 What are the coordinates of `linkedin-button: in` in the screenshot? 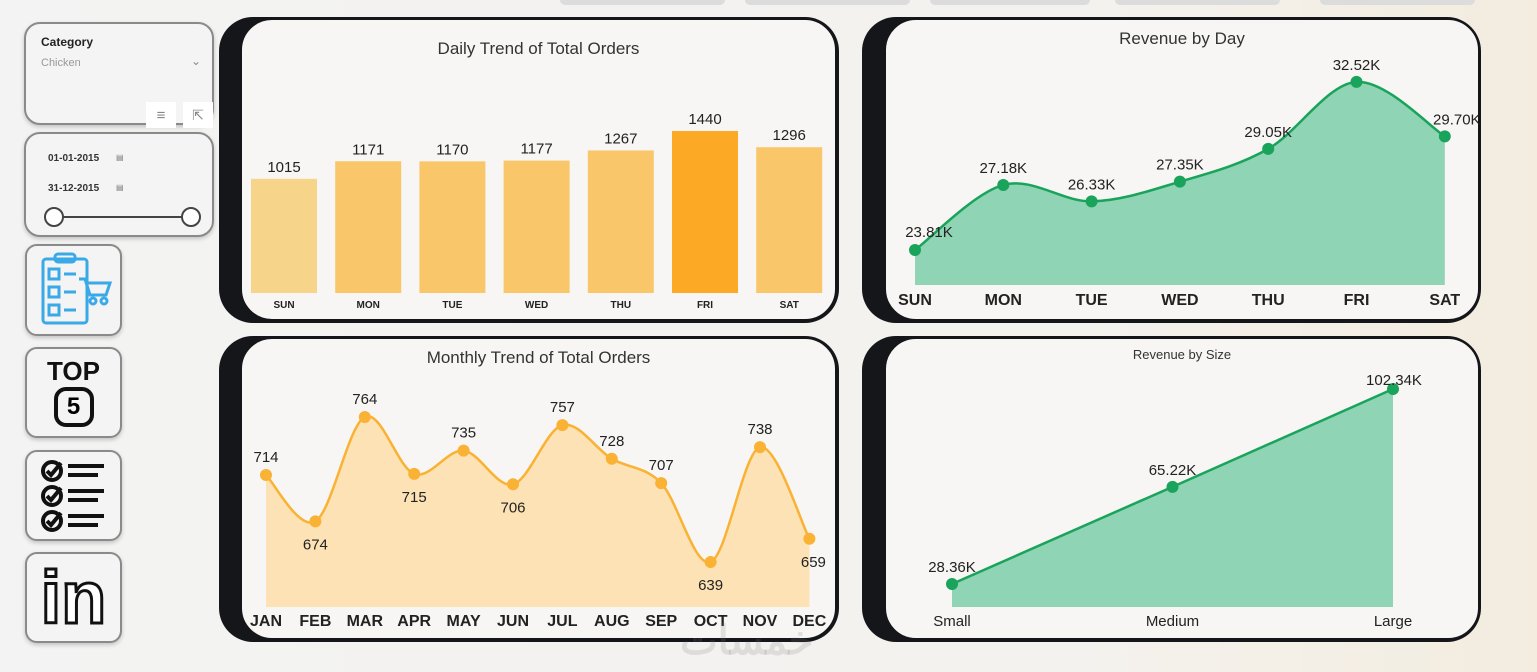 It's located at (73, 597).